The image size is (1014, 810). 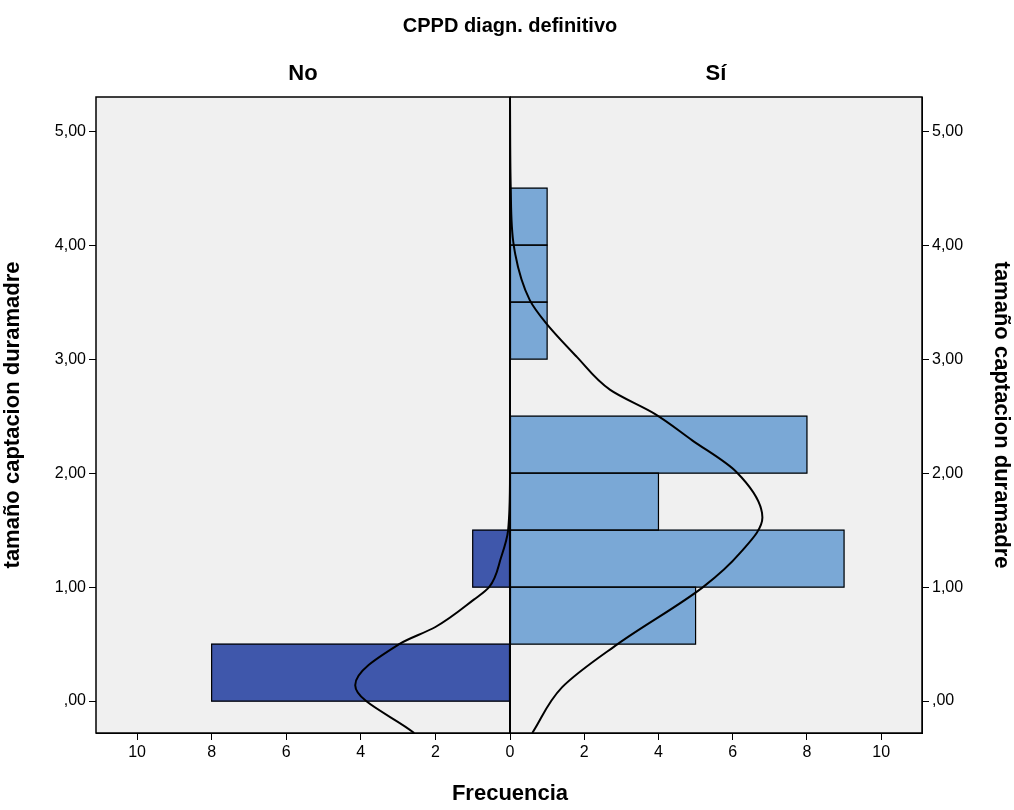 What do you see at coordinates (510, 25) in the screenshot?
I see `chart-title: CPPD diagn. definitivo` at bounding box center [510, 25].